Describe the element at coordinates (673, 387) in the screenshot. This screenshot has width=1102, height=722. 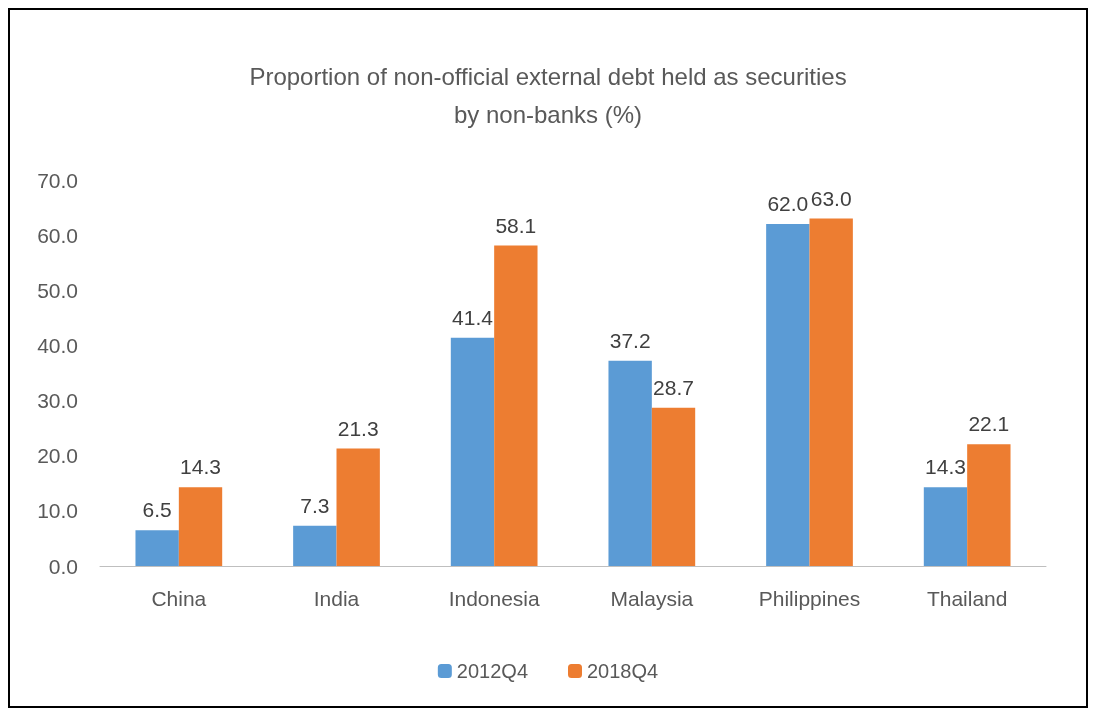
I see `data-label: 28.7` at that location.